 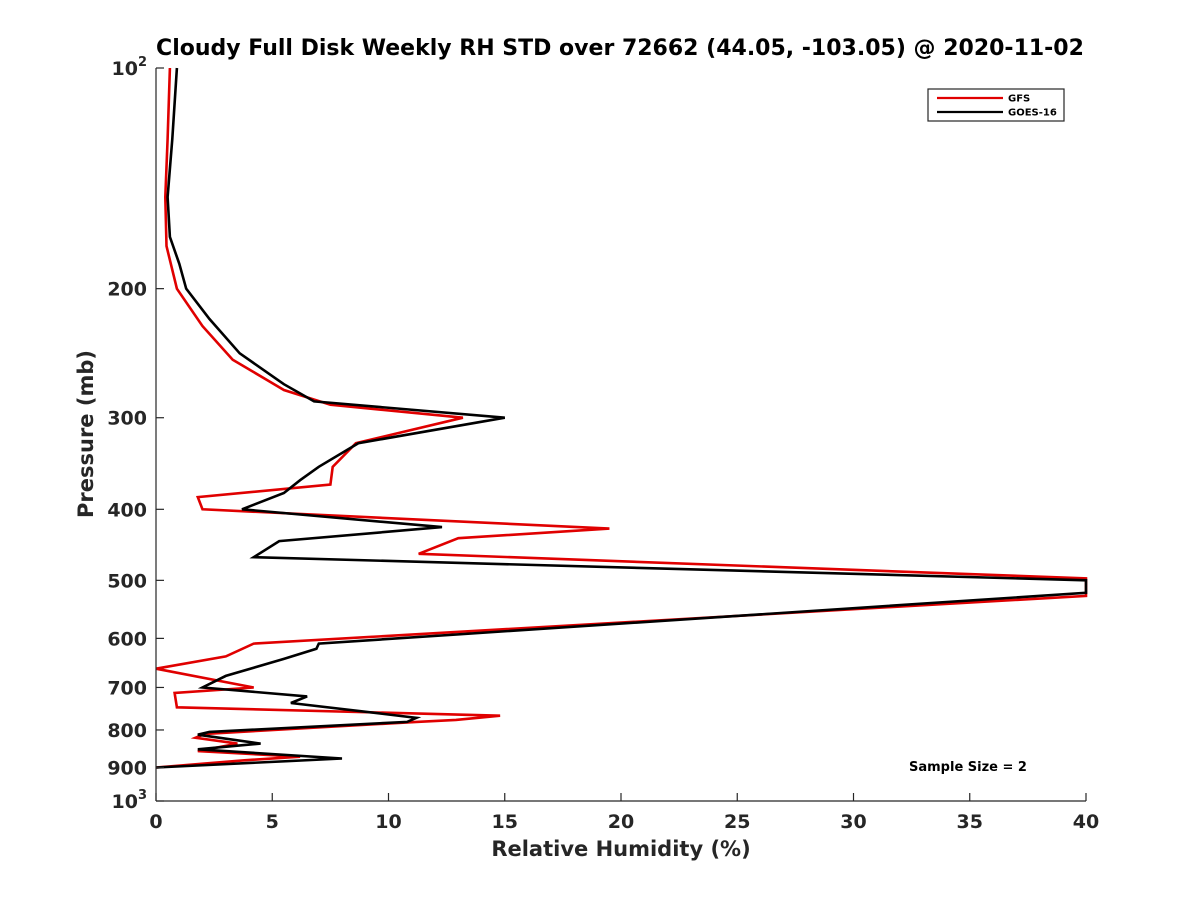 What do you see at coordinates (130, 67) in the screenshot?
I see `y-tick-label: 10²` at bounding box center [130, 67].